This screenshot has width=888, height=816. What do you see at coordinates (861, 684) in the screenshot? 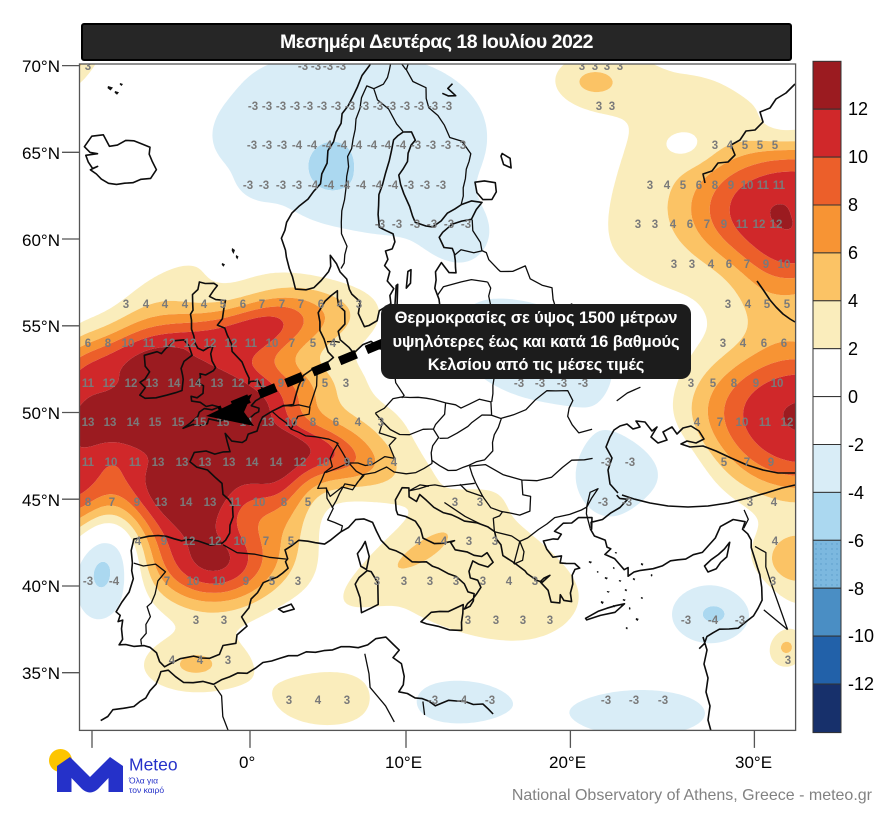
I see `svg-text: -12` at bounding box center [861, 684].